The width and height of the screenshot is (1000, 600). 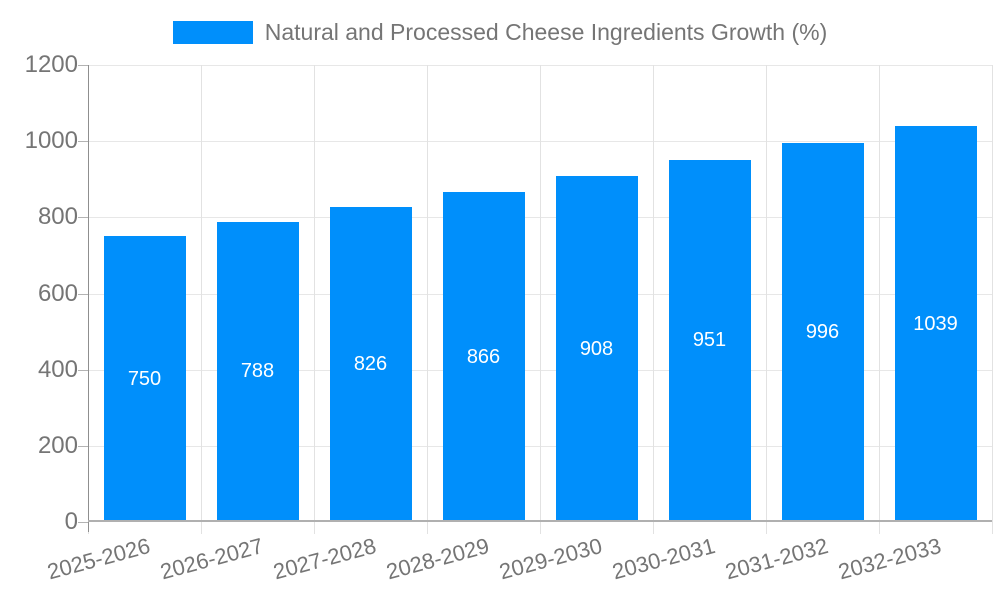 I want to click on x-axis-tick-label: 2027-2028, so click(x=324, y=559).